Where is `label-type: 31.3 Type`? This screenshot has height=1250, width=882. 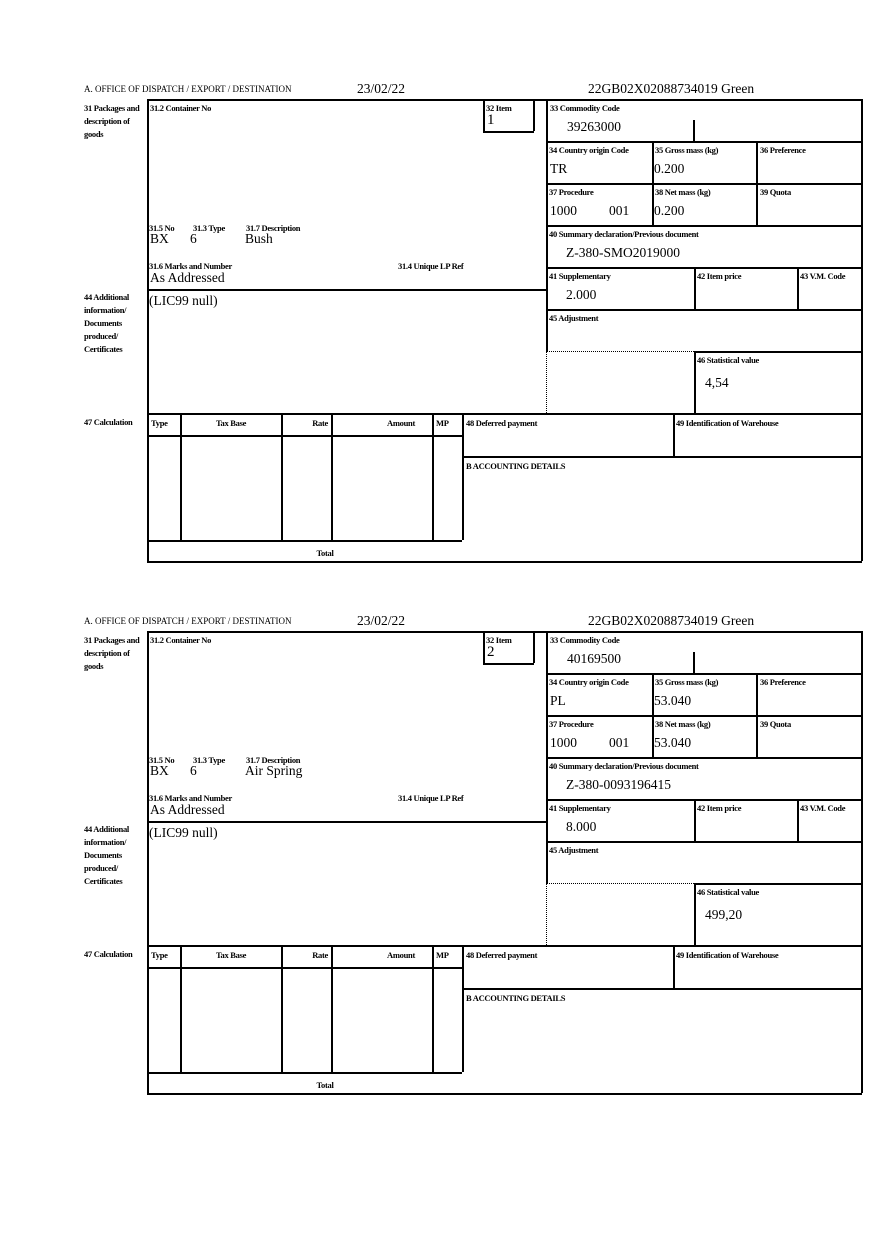
label-type: 31.3 Type is located at coordinates (209, 228).